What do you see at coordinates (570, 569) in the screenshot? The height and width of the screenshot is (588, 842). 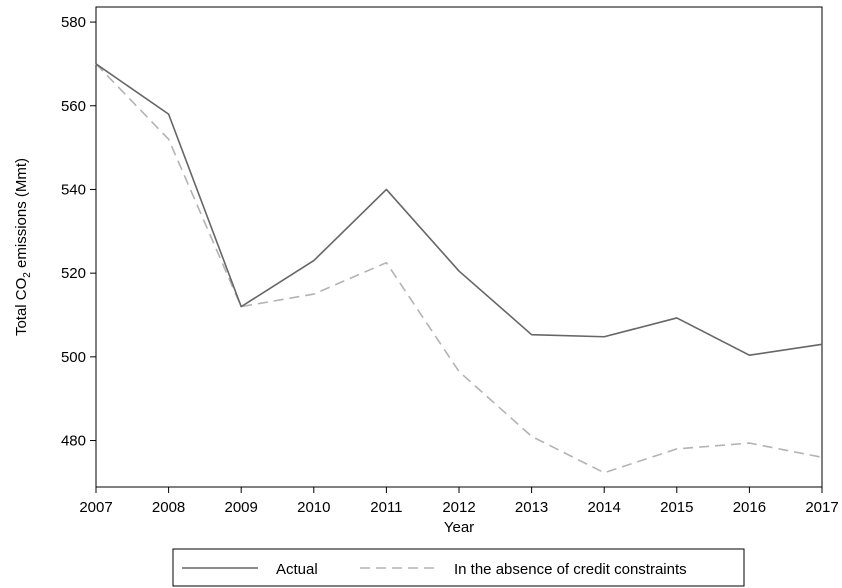 I see `legend-label-no-credit-constraints: In the absence of credit constraints` at bounding box center [570, 569].